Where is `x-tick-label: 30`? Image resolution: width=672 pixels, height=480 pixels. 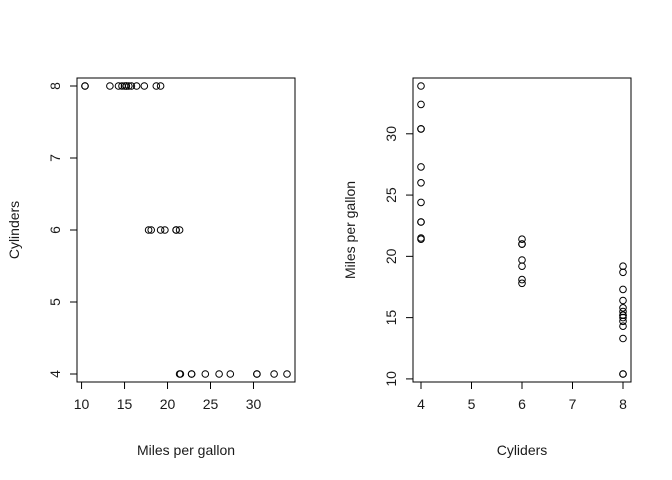
x-tick-label: 30 is located at coordinates (254, 404).